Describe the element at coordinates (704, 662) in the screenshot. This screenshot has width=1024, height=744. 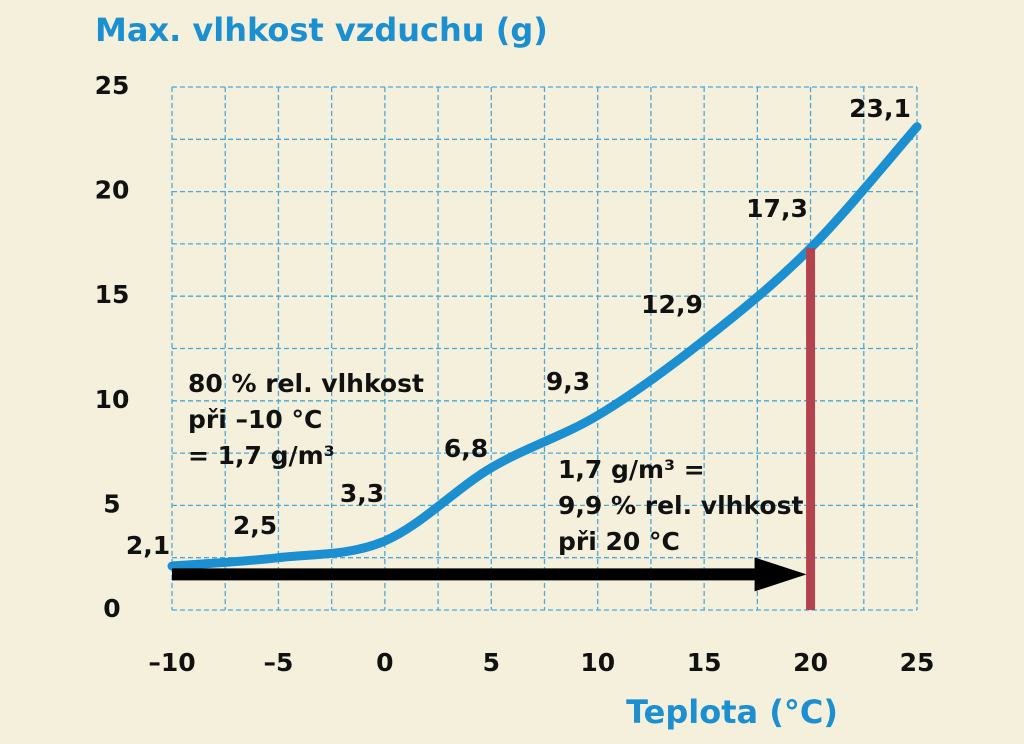
I see `x-tick-label: 15` at that location.